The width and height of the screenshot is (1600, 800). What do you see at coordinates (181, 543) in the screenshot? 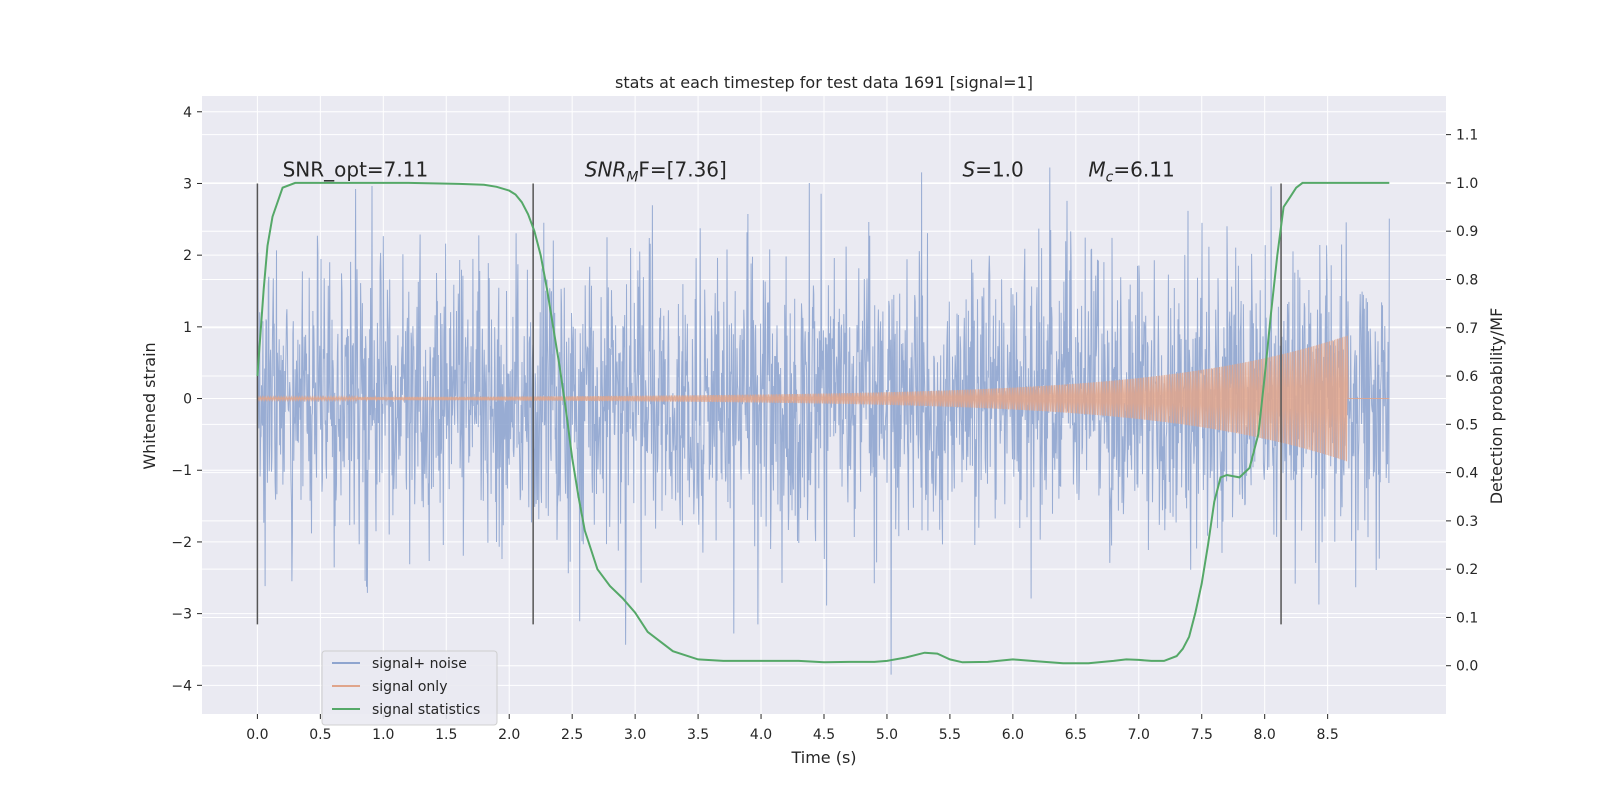
I see `y-tick-label: −2` at bounding box center [181, 543].